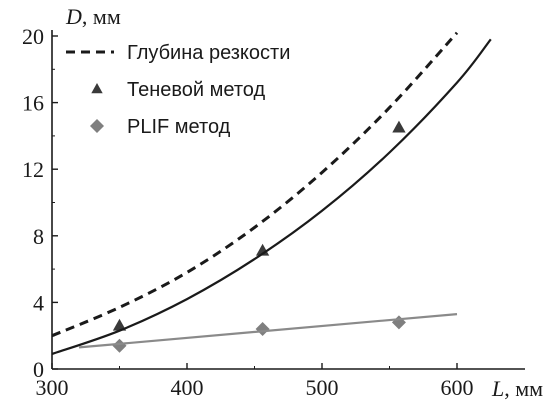 The width and height of the screenshot is (557, 407). I want to click on legend-label: PLIF метод, so click(179, 127).